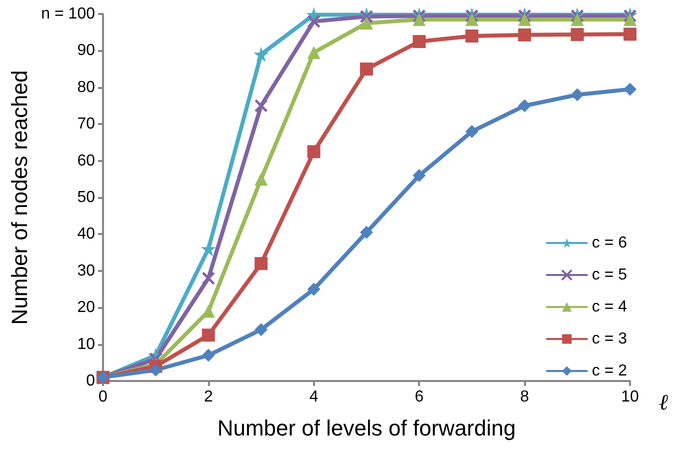 The image size is (684, 456). I want to click on y-tick-label: n = 100, so click(68, 14).